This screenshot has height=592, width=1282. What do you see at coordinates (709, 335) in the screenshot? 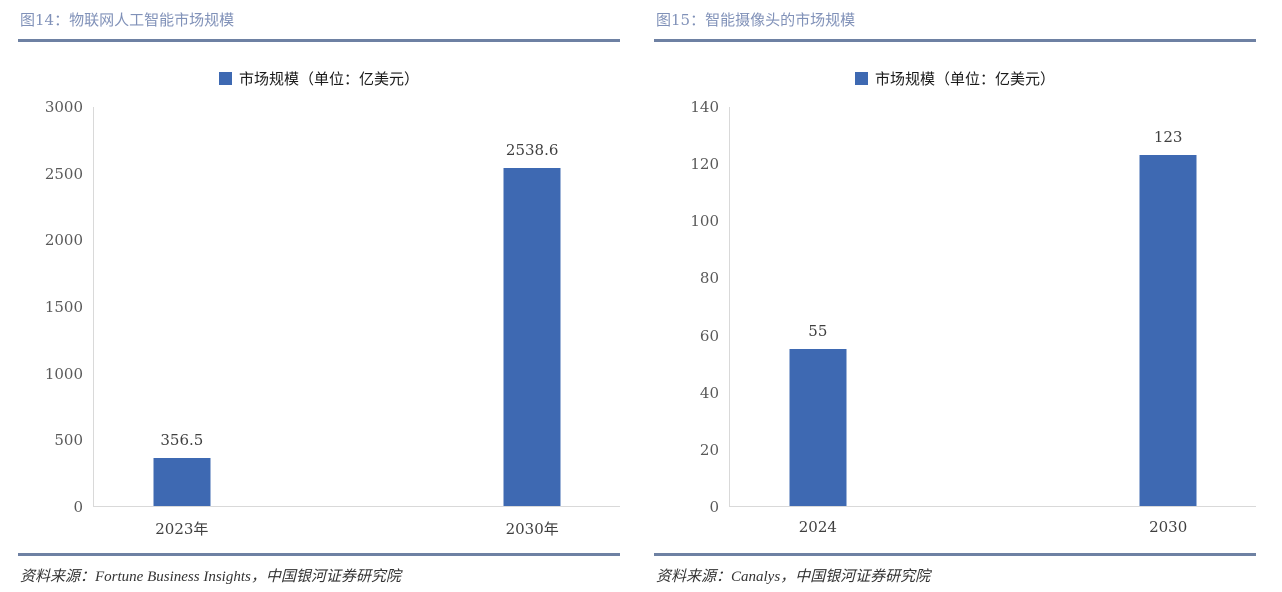
I see `y-axis-tick-label: 60` at bounding box center [709, 335].